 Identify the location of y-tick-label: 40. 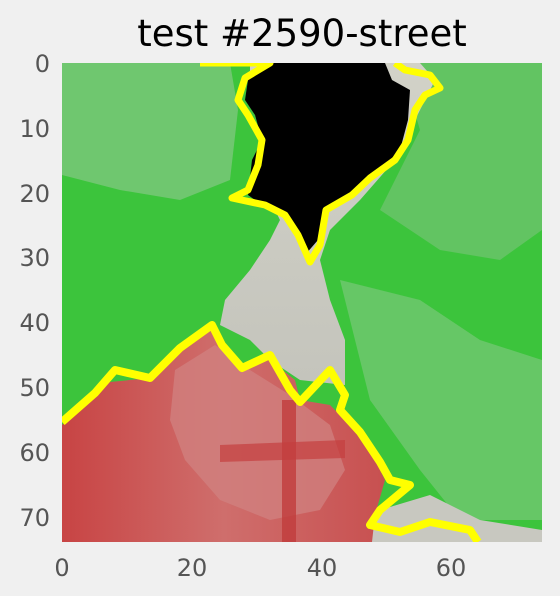
(34, 323).